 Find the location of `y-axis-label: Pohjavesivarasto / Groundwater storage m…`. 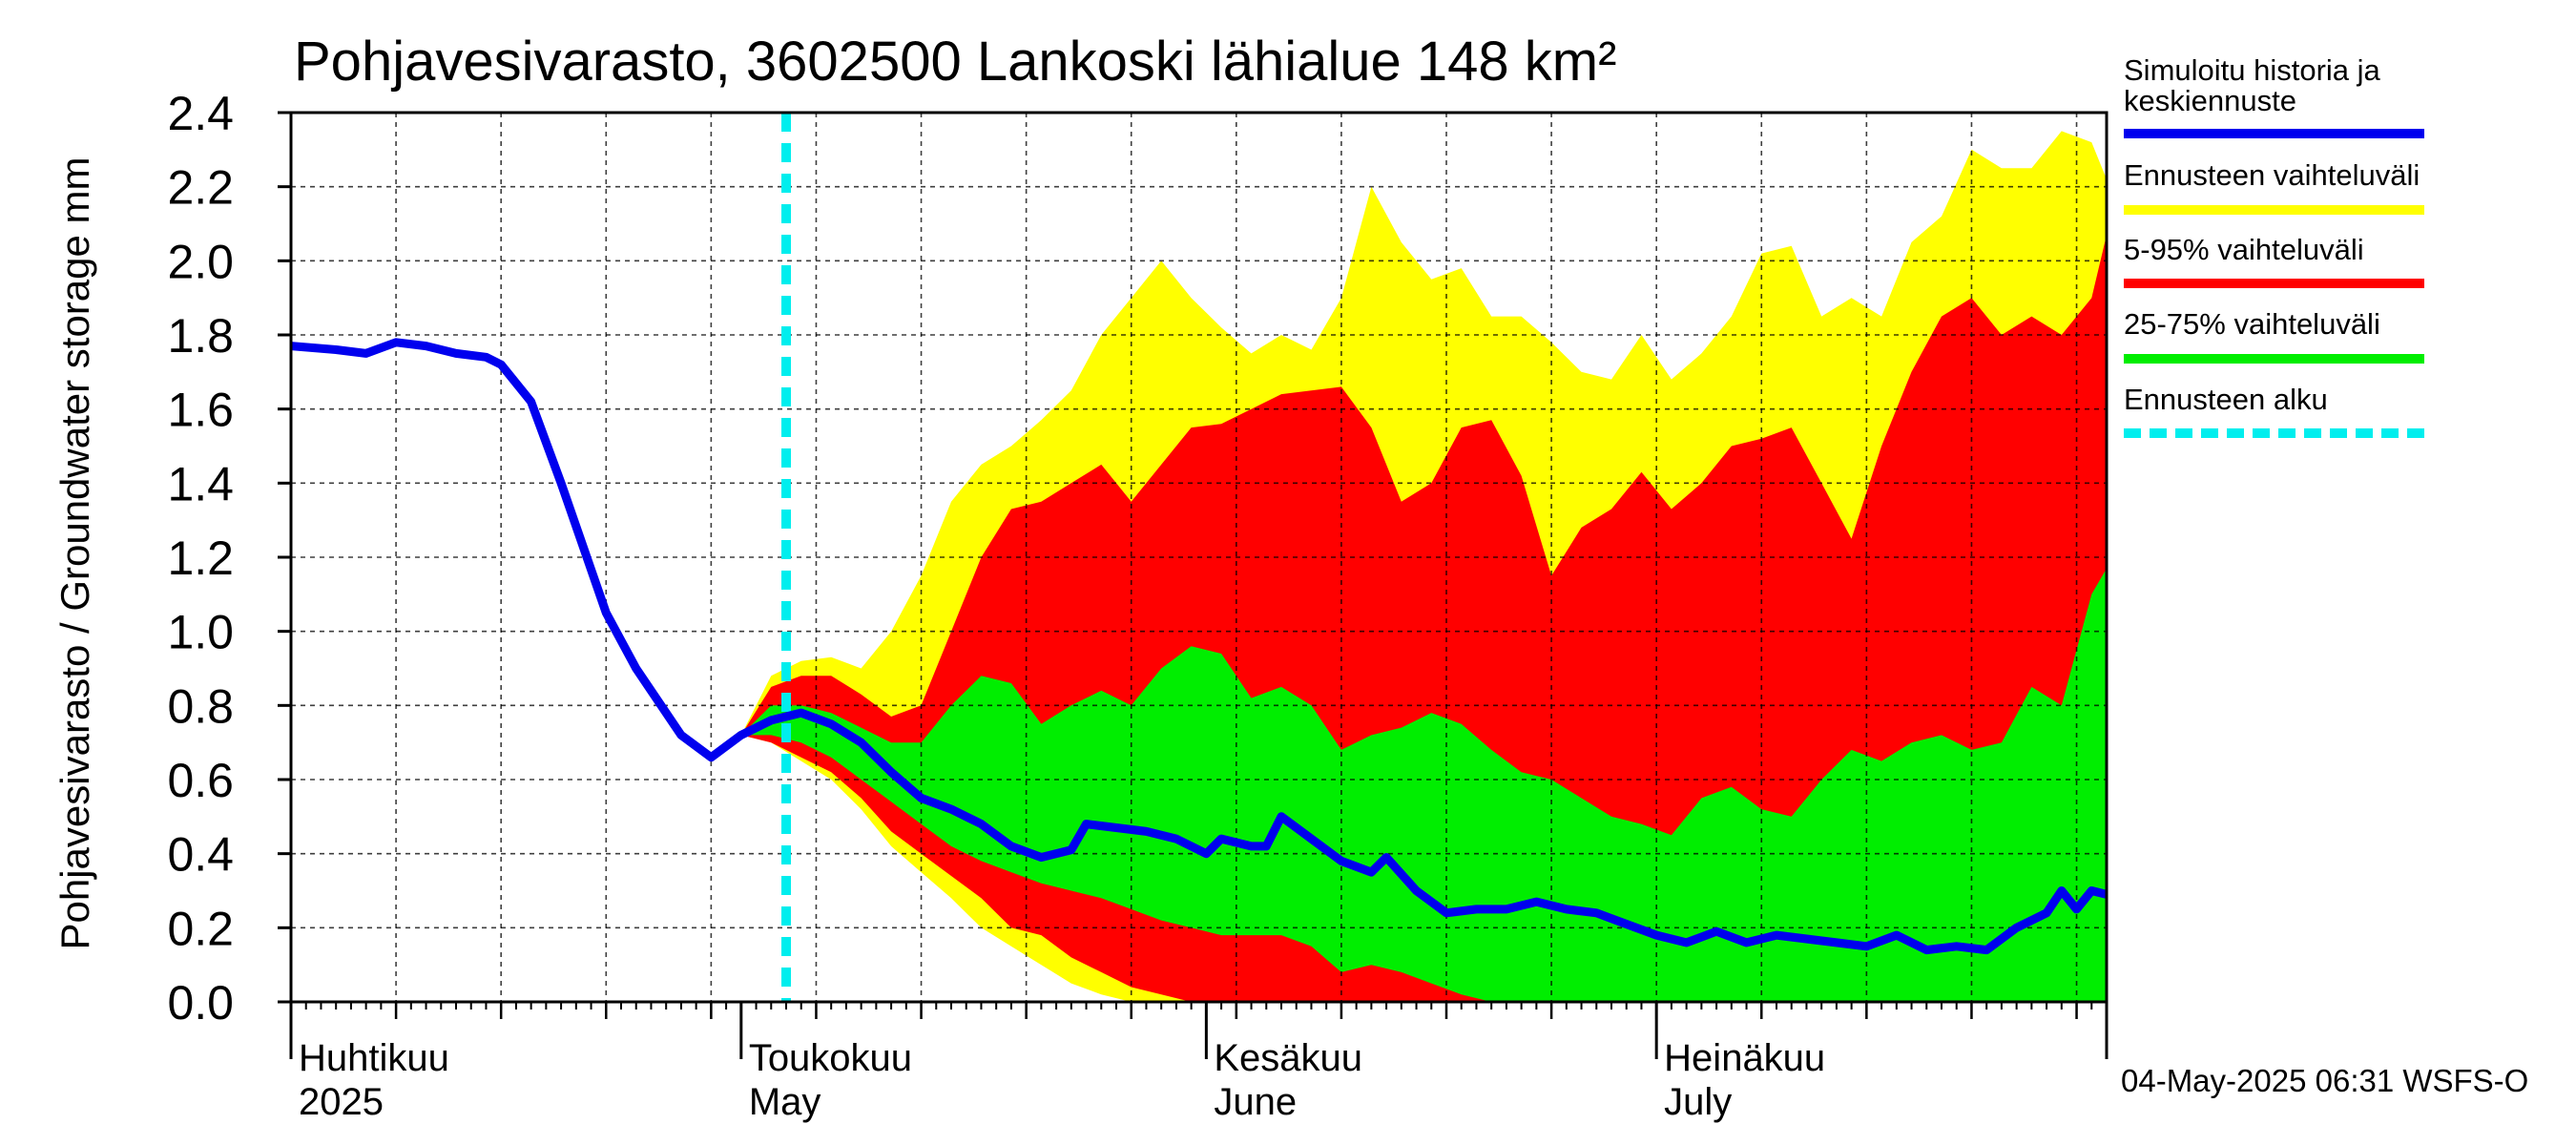

y-axis-label: Pohjavesivarasto / Groundwater storage m… is located at coordinates (74, 553).